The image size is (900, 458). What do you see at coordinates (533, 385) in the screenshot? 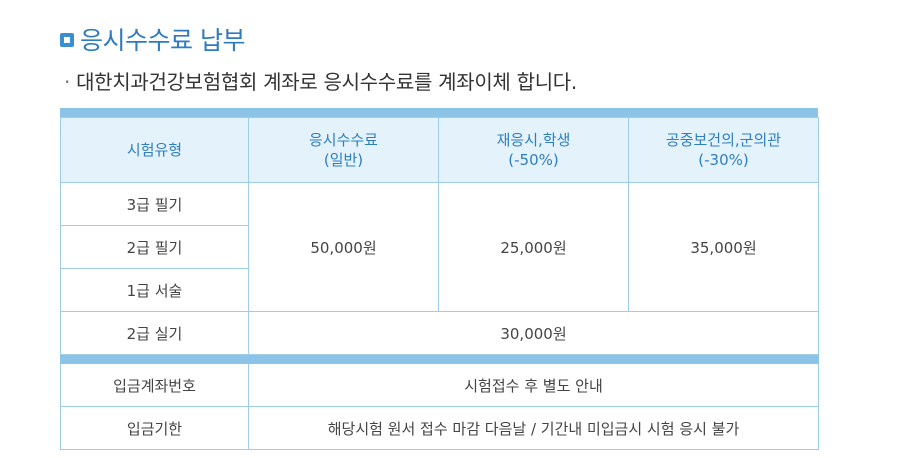
I see `account-value-cell: 시험접수 후 별도 안내` at bounding box center [533, 385].